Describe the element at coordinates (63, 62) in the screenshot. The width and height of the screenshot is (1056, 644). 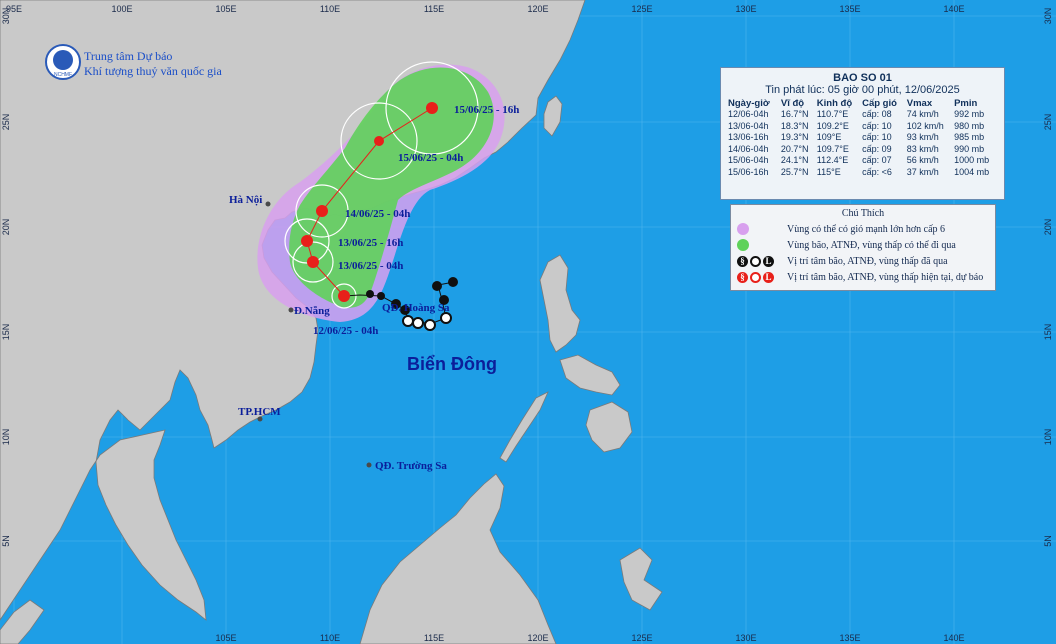
I see `agency-logo: NCHMF` at that location.